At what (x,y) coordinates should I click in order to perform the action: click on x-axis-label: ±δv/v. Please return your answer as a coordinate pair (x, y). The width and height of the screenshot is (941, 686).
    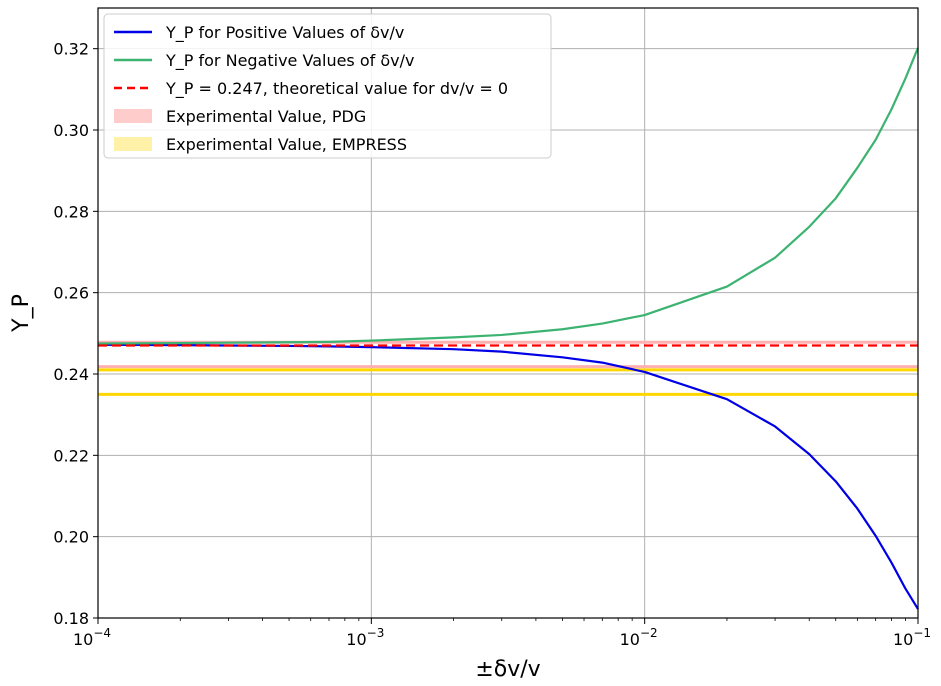
    Looking at the image, I should click on (507, 669).